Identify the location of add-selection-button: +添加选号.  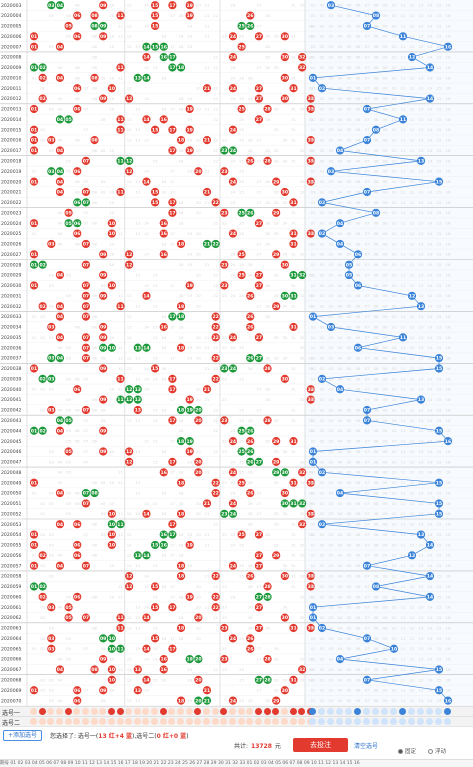
(23, 735).